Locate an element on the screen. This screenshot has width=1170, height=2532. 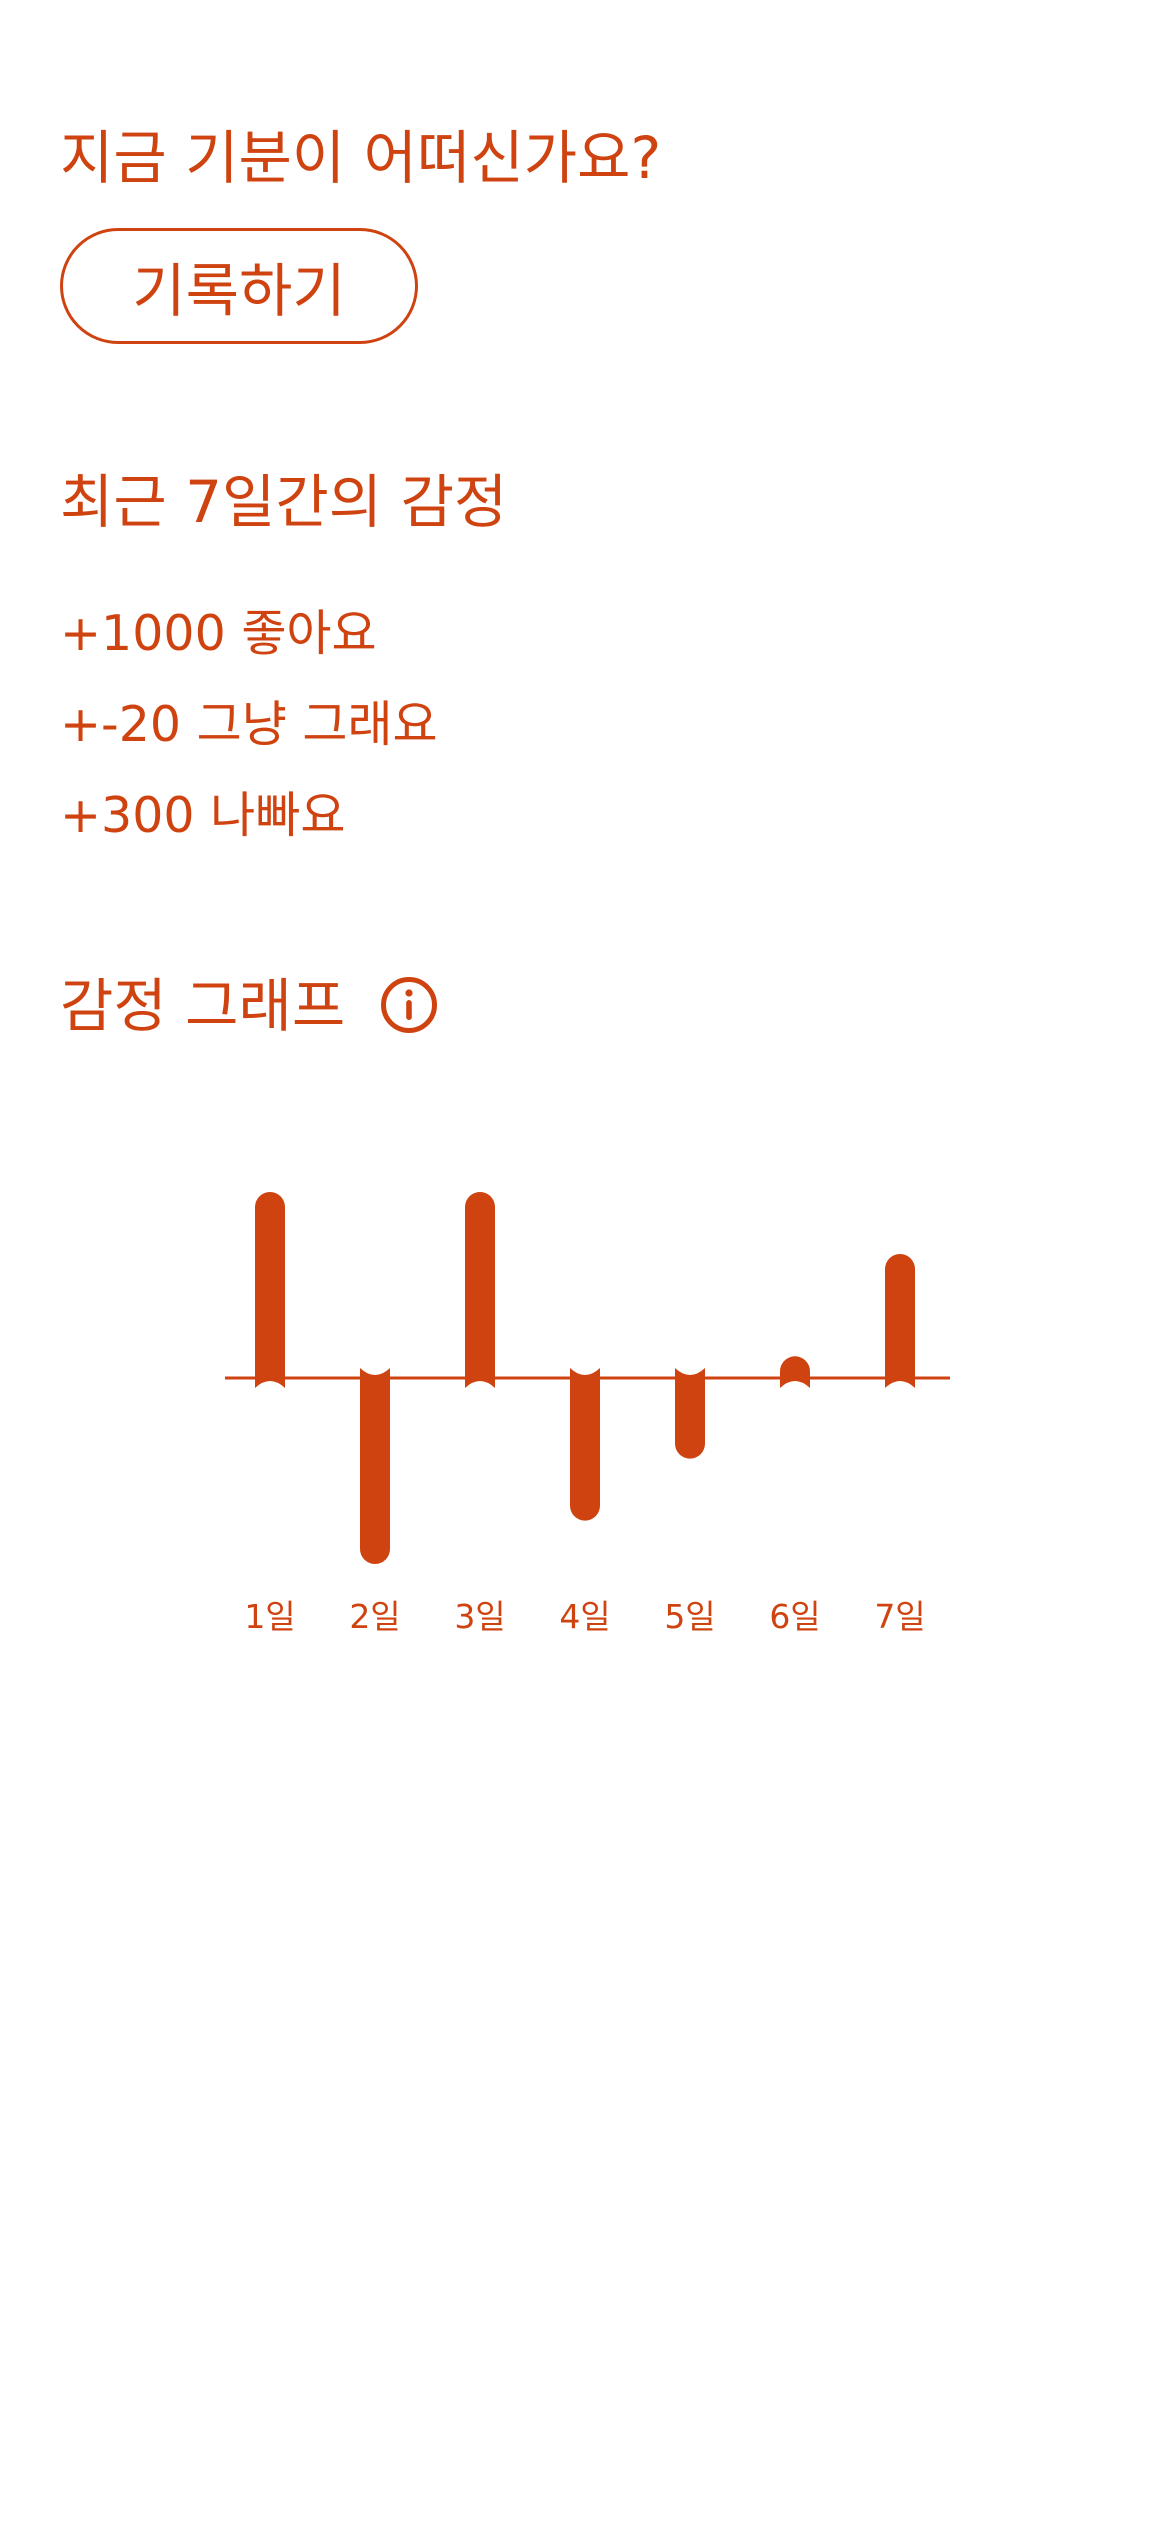
mood-bar-chart: 1일 2일 3일 4일 5일 6일 7일 is located at coordinates (587, 1414).